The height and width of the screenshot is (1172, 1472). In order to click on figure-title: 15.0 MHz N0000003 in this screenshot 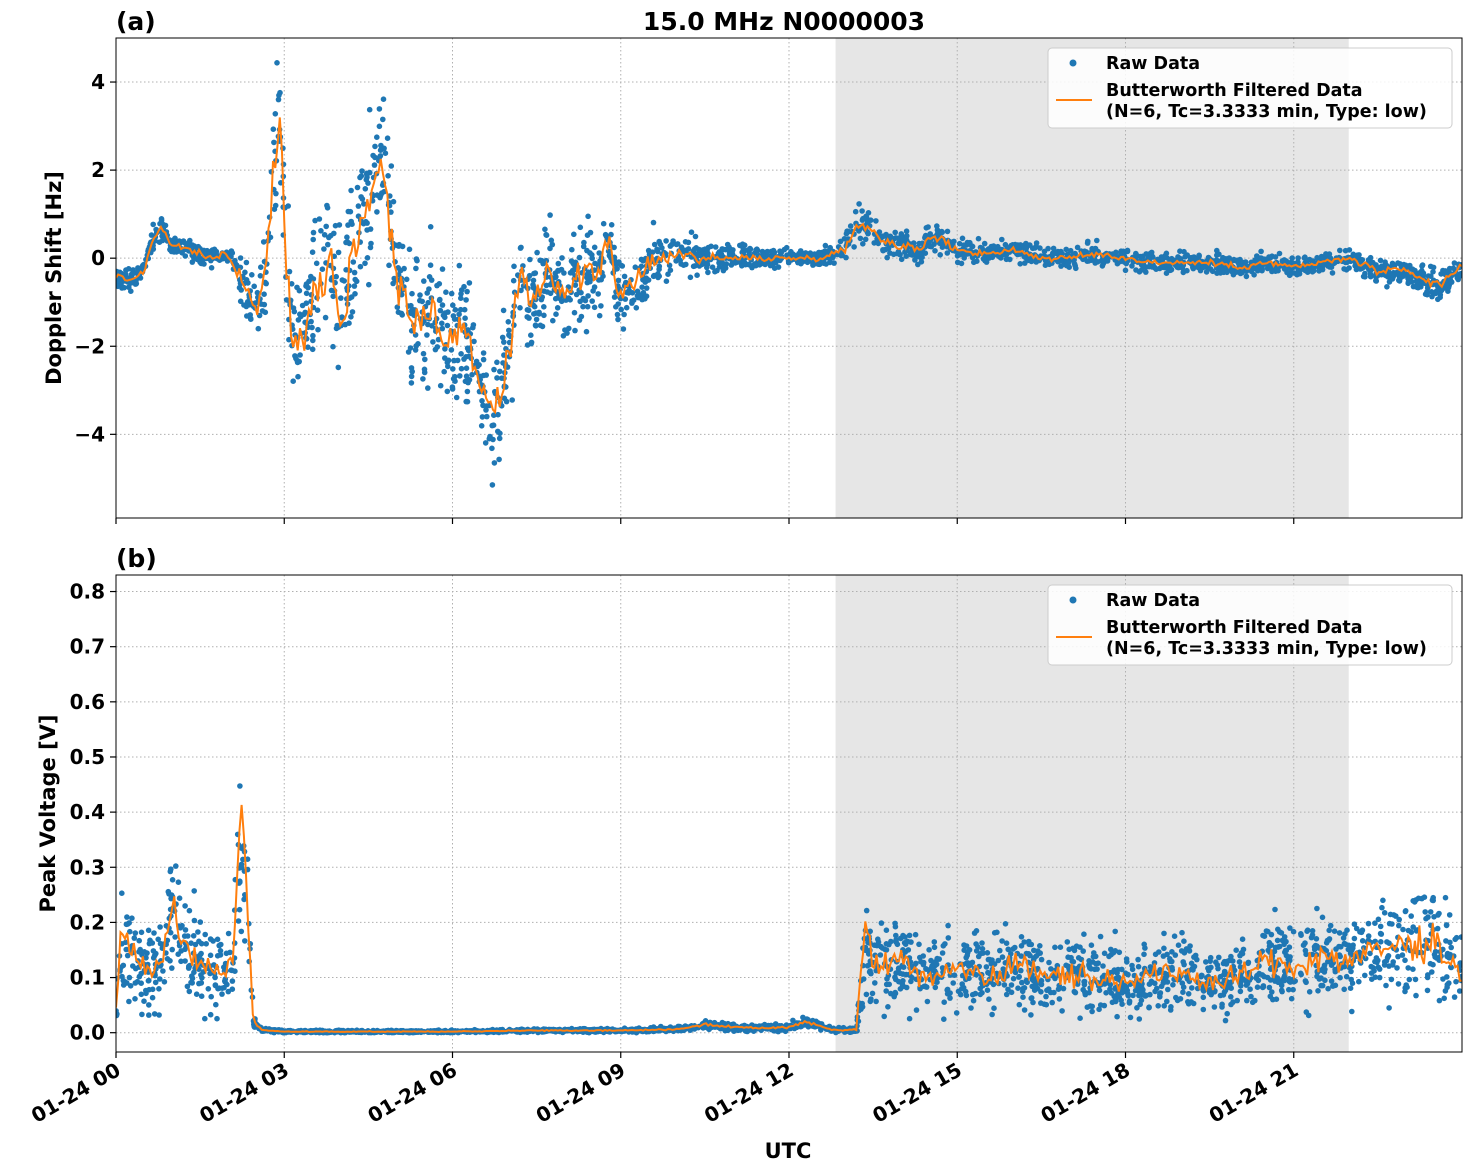, I will do `click(784, 21)`.